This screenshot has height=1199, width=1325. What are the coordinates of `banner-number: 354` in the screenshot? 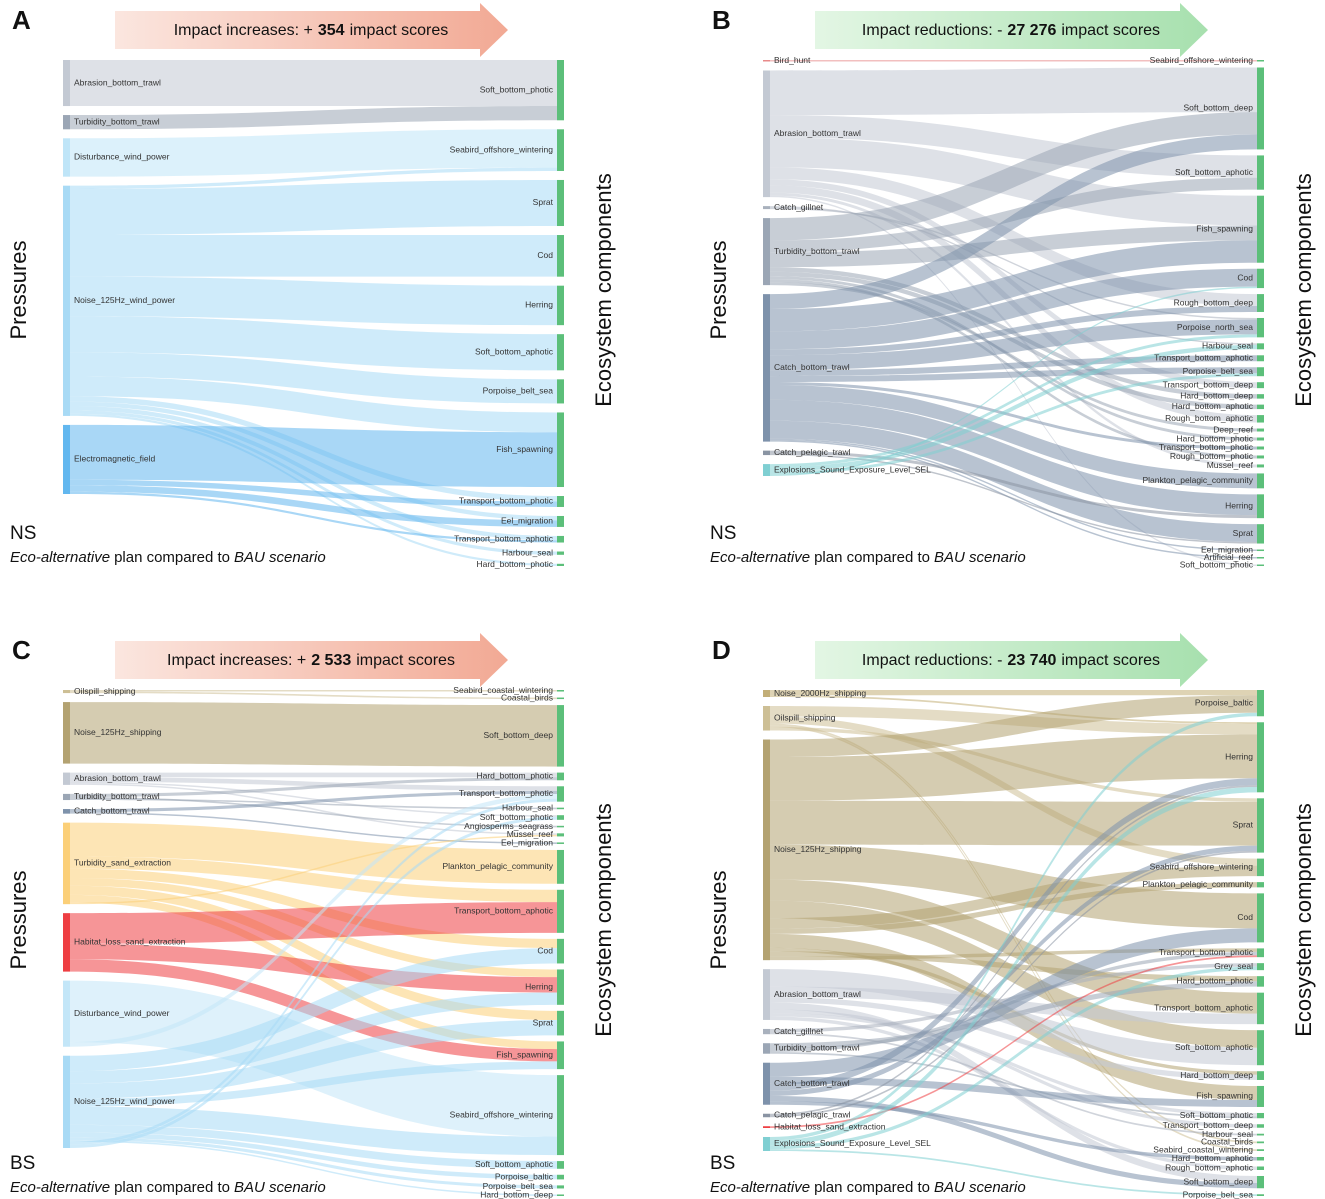 It's located at (331, 30).